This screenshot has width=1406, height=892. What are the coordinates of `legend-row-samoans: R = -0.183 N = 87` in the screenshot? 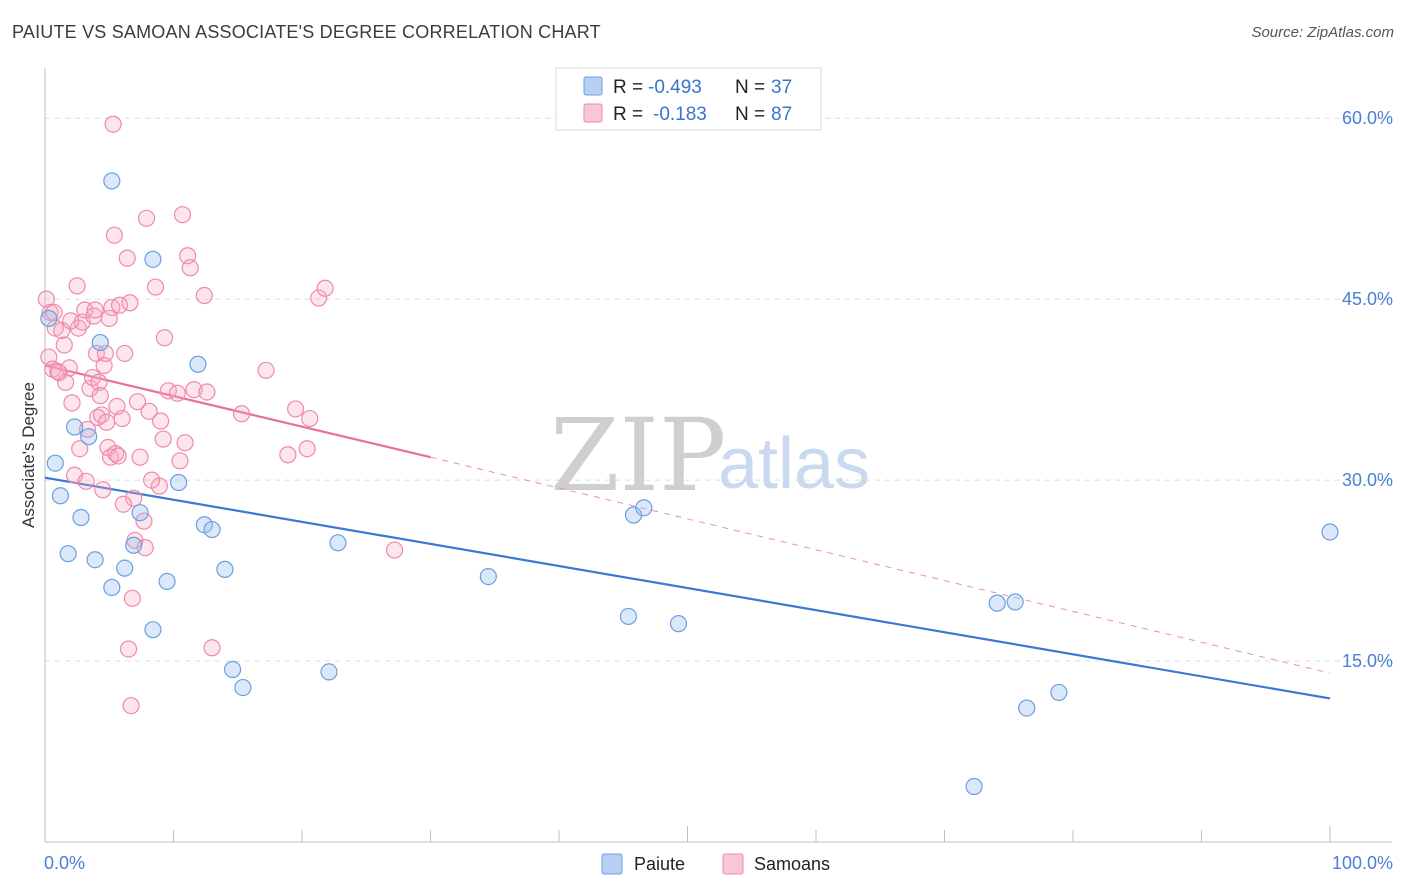 It's located at (687, 114).